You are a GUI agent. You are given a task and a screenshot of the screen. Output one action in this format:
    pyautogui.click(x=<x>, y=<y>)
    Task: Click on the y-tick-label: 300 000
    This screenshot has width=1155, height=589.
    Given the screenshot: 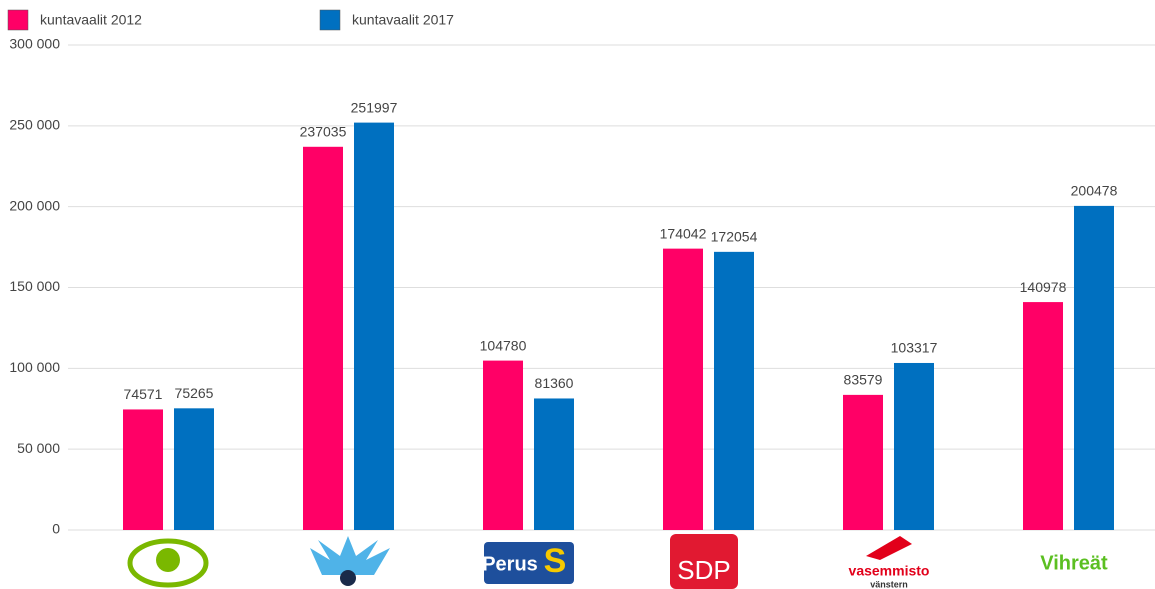 What is the action you would take?
    pyautogui.click(x=34, y=44)
    